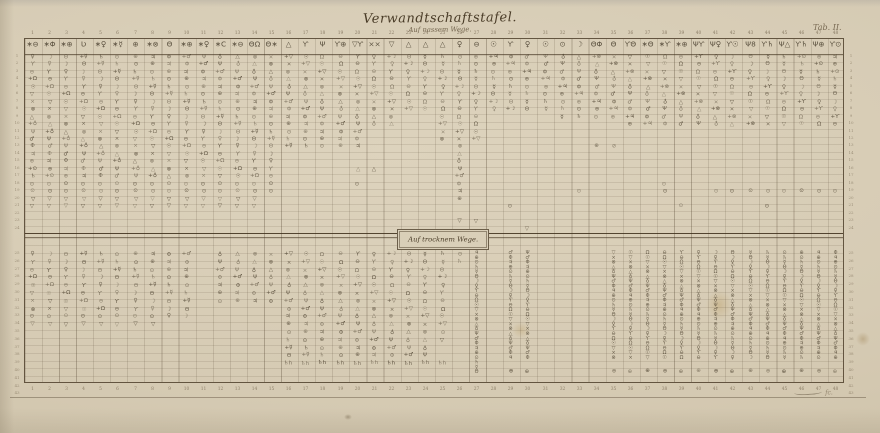 This screenshot has height=433, width=880. I want to click on symbol-cell: +♃, so click(511, 63).